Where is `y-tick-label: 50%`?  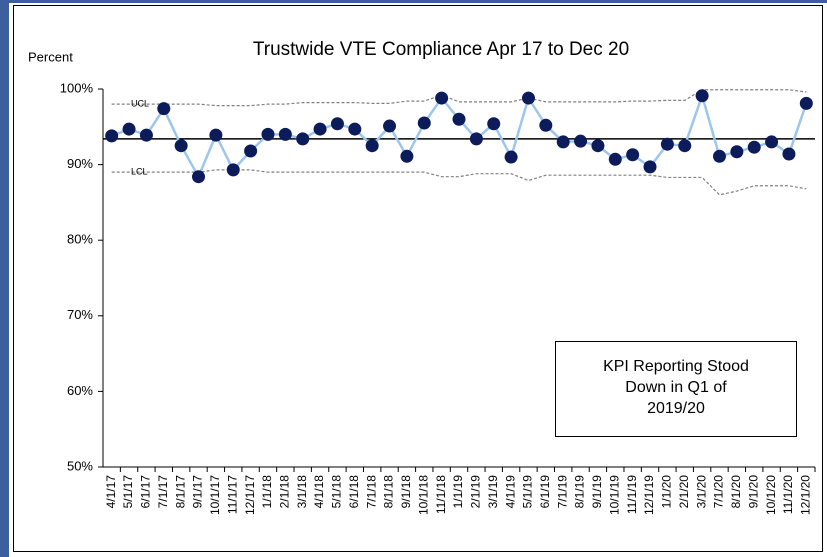 y-tick-label: 50% is located at coordinates (80, 465).